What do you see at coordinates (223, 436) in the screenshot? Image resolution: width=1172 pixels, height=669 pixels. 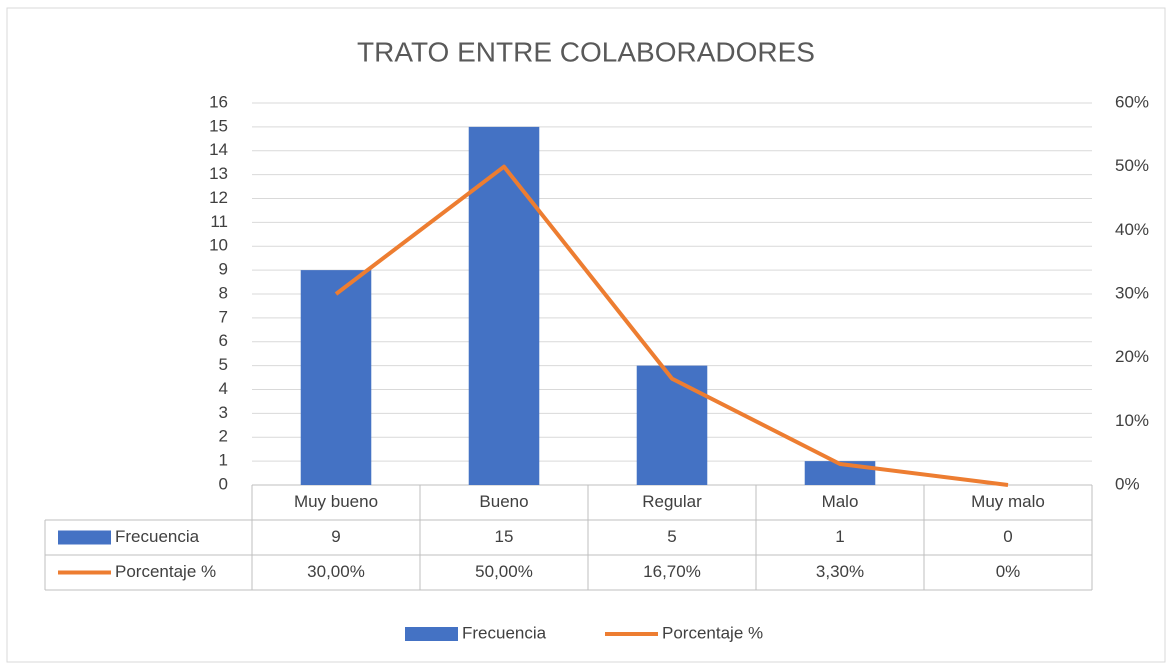 I see `y-tick-label: 2` at bounding box center [223, 436].